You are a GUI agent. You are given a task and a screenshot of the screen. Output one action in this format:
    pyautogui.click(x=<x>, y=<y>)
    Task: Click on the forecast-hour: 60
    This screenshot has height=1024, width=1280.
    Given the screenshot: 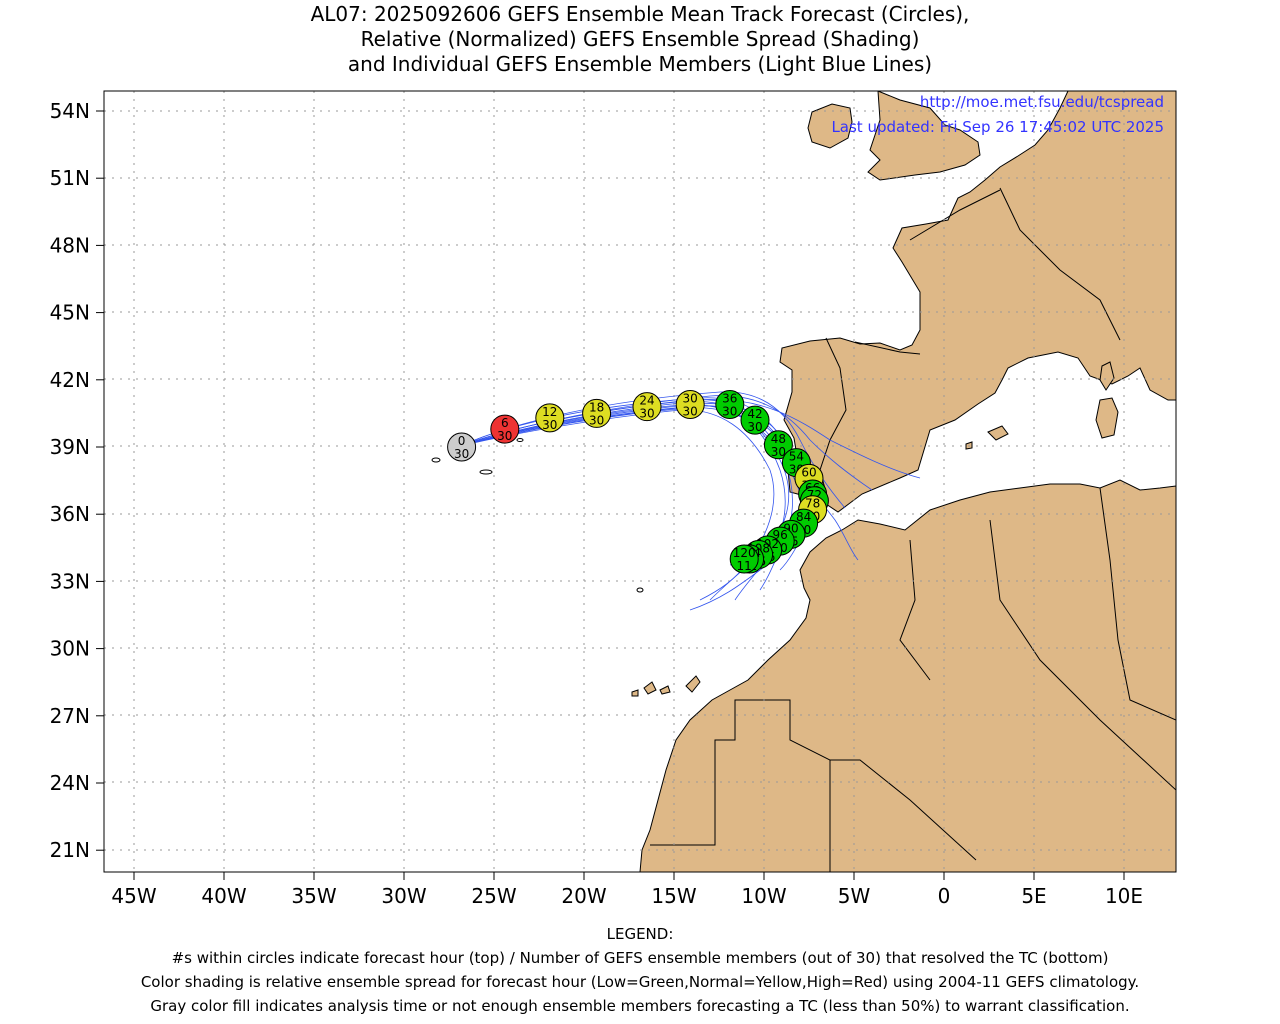 What is the action you would take?
    pyautogui.click(x=808, y=472)
    